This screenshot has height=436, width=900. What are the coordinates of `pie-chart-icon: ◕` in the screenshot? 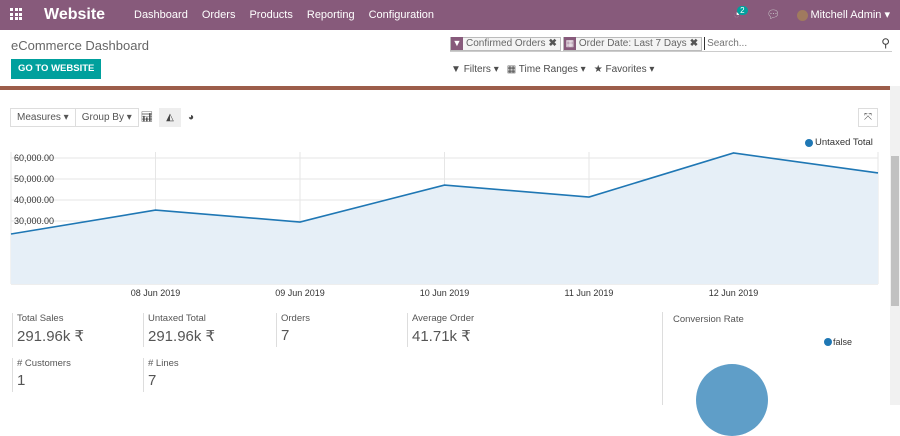 It's located at (191, 117).